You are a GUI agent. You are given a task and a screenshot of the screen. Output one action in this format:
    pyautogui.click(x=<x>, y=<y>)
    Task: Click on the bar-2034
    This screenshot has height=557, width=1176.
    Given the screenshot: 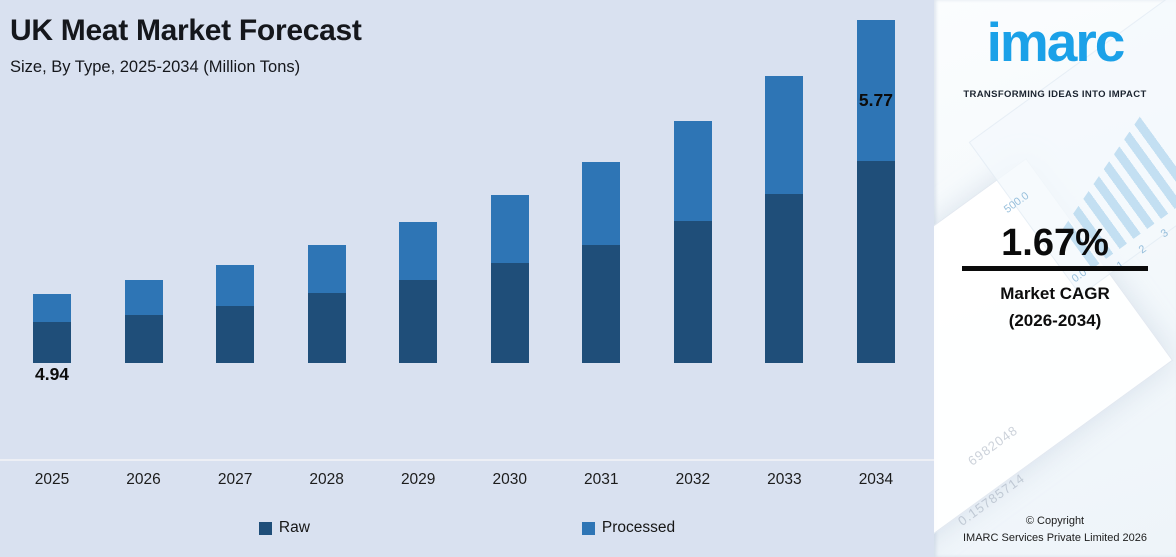 What is the action you would take?
    pyautogui.click(x=875, y=191)
    